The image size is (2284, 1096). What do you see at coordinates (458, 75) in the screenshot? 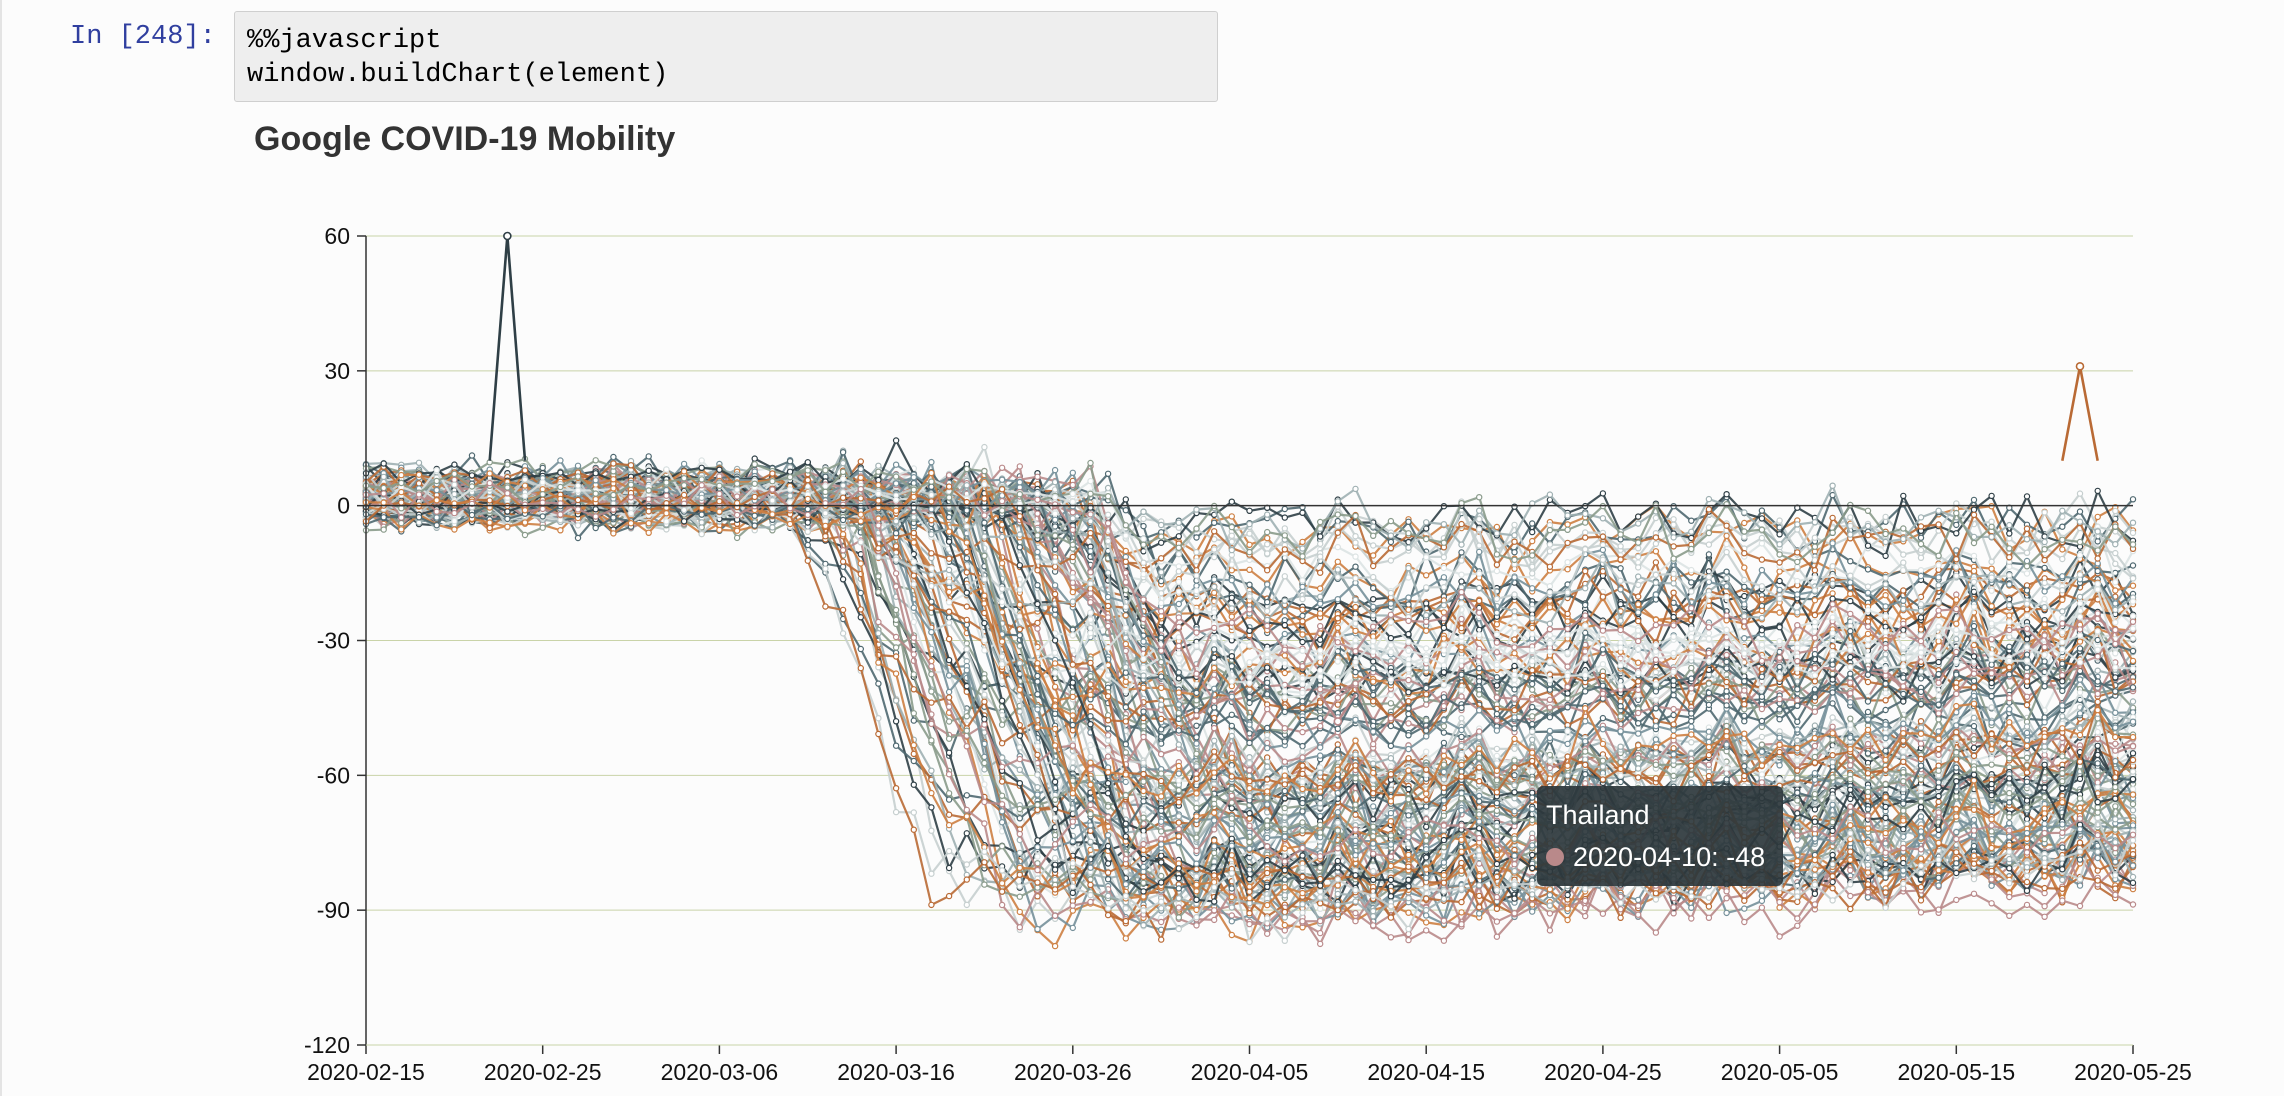
I see `code-line-call: window.buildChart(element)` at bounding box center [458, 75].